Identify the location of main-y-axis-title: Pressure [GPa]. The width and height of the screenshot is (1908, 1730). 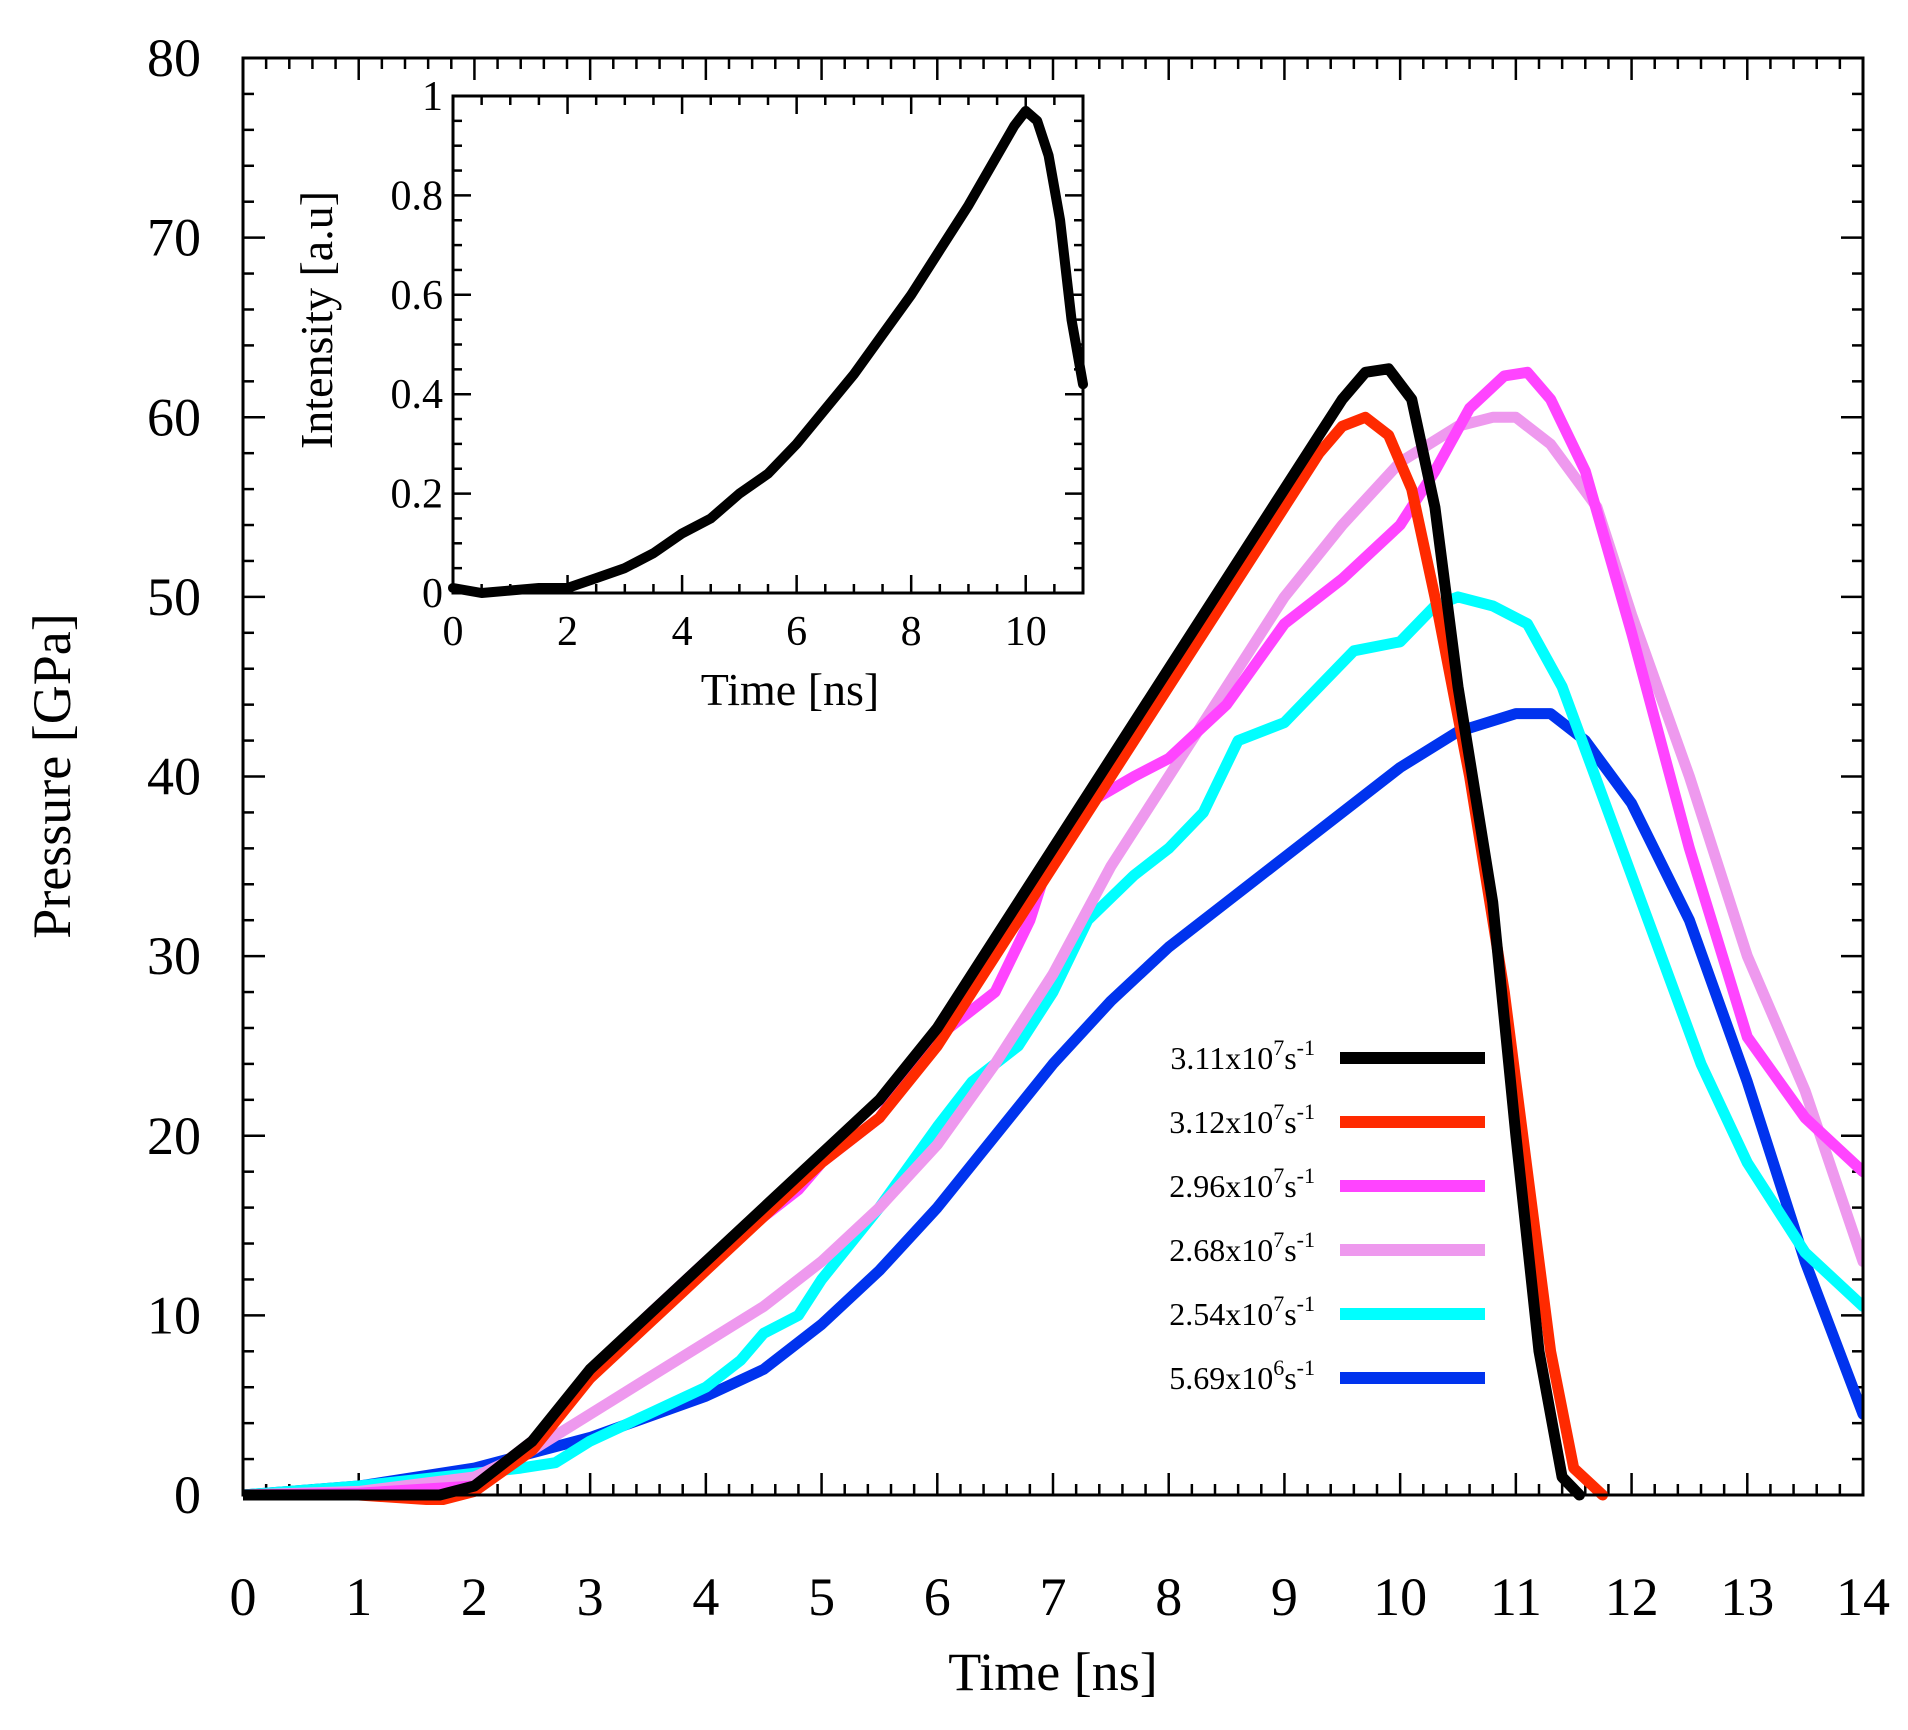
(52, 775).